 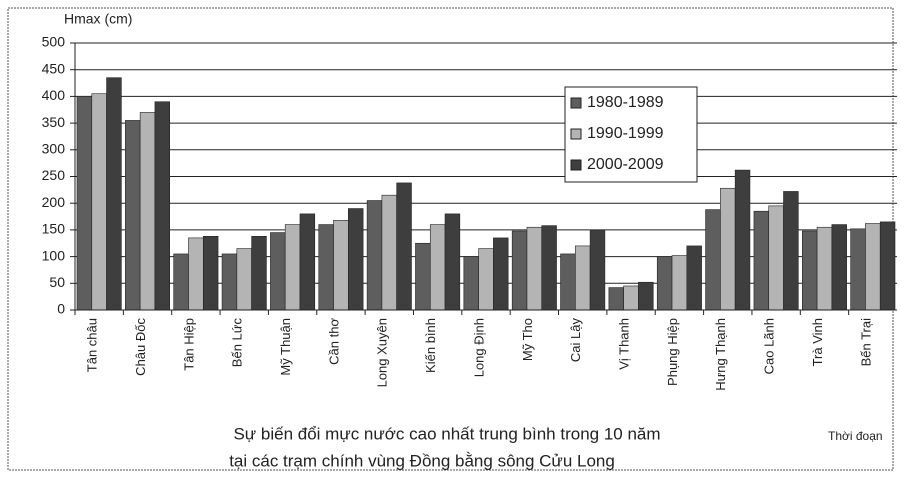 What do you see at coordinates (98, 19) in the screenshot?
I see `y-axis-label: Hmax (cm)` at bounding box center [98, 19].